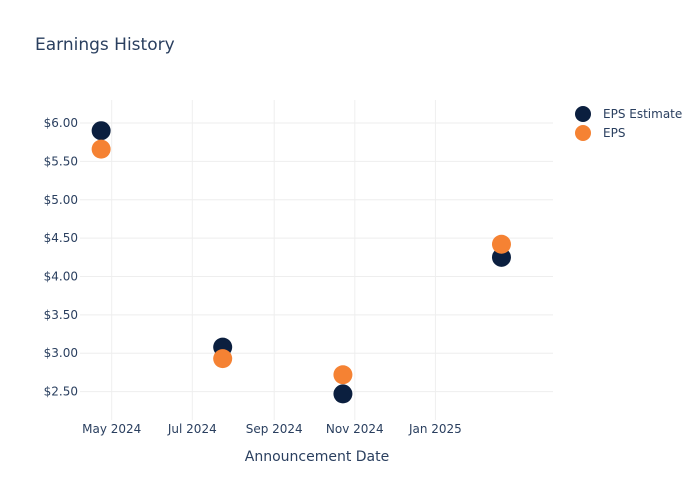  What do you see at coordinates (355, 429) in the screenshot?
I see `x-tick-label: Nov 2024` at bounding box center [355, 429].